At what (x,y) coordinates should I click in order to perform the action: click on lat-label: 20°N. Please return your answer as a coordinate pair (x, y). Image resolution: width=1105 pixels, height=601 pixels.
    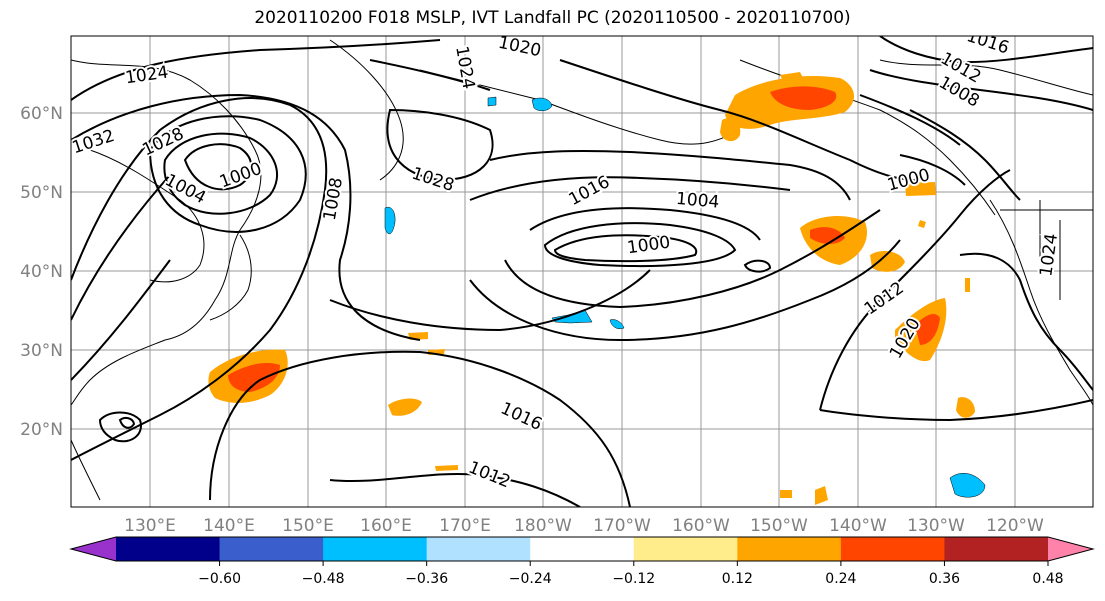
    Looking at the image, I should click on (41, 430).